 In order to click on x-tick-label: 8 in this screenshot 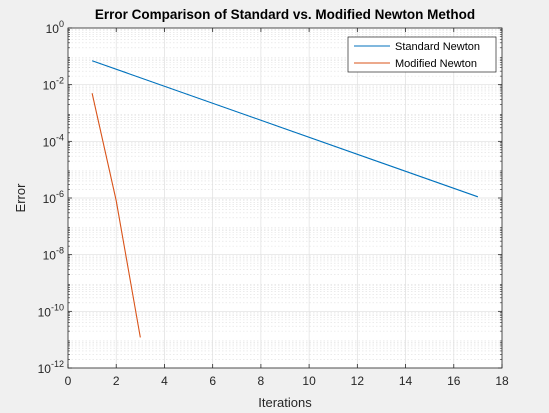, I will do `click(261, 381)`.